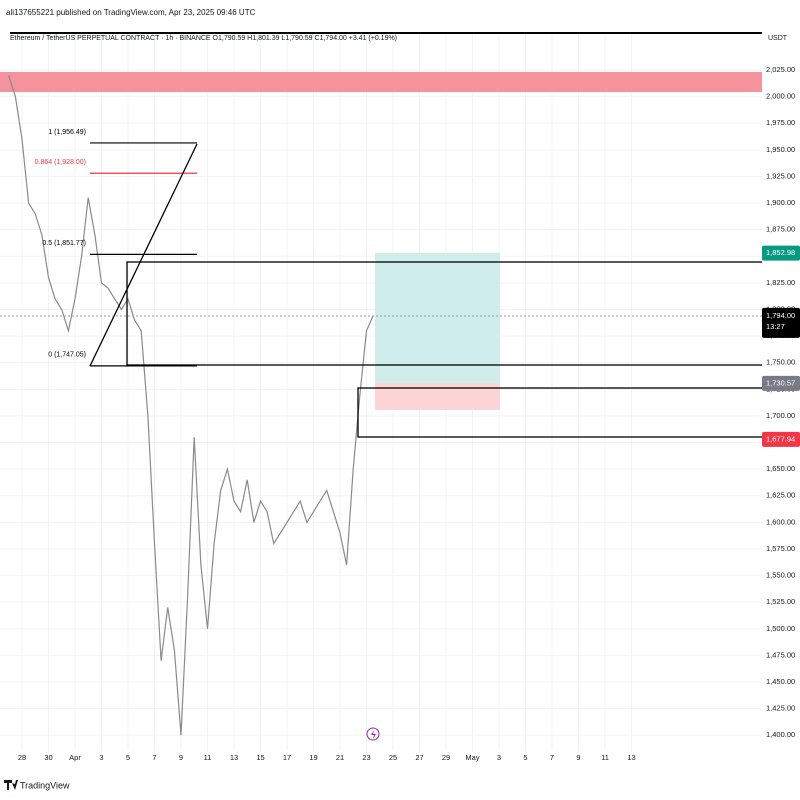 The width and height of the screenshot is (800, 800). What do you see at coordinates (373, 734) in the screenshot?
I see `event-icon-bolt` at bounding box center [373, 734].